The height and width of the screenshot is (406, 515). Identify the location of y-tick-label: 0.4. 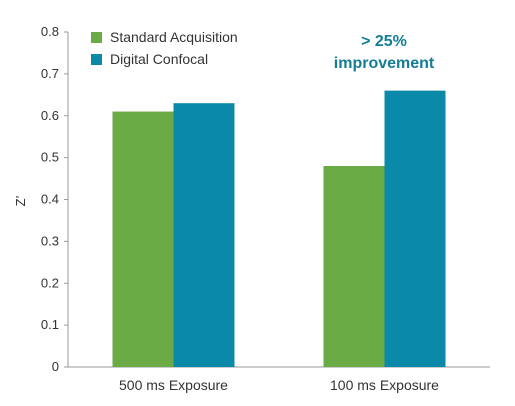
(50, 199).